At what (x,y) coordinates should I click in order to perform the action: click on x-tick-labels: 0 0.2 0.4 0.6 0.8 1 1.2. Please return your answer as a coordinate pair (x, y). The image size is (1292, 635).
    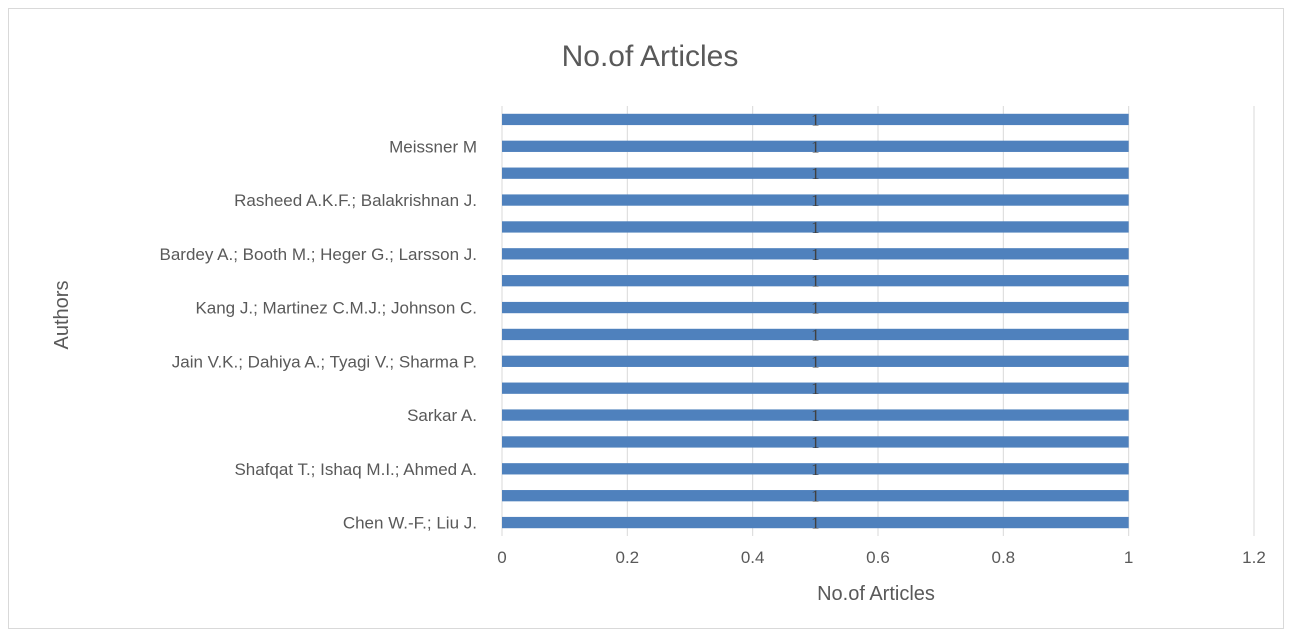
    Looking at the image, I should click on (881, 557).